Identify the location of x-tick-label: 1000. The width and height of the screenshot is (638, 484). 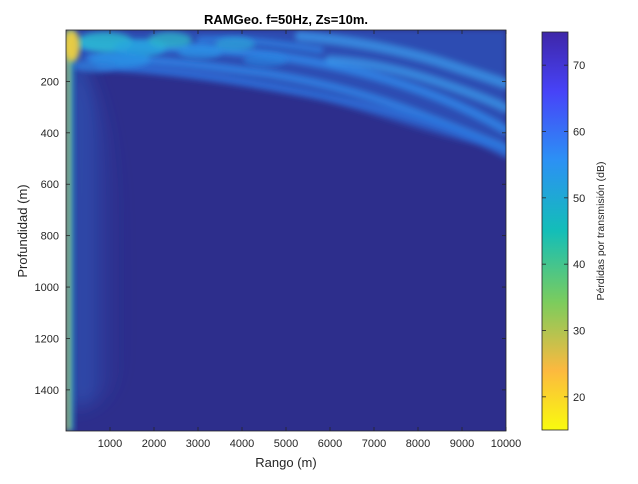
(110, 444).